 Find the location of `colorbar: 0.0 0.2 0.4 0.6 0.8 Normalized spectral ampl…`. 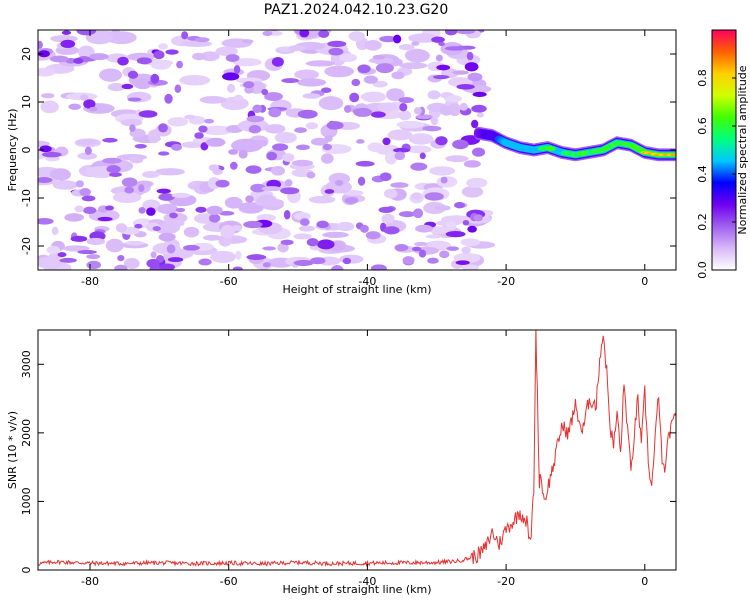

colorbar: 0.0 0.2 0.4 0.6 0.8 Normalized spectral ampl… is located at coordinates (722, 154).